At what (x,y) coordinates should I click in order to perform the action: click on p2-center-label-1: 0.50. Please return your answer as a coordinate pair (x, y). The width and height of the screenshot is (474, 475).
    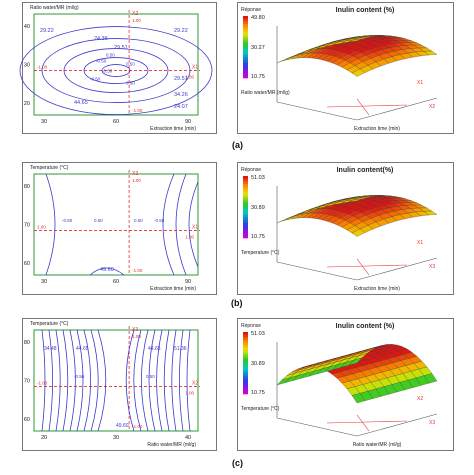
    Looking at the image, I should click on (98, 220).